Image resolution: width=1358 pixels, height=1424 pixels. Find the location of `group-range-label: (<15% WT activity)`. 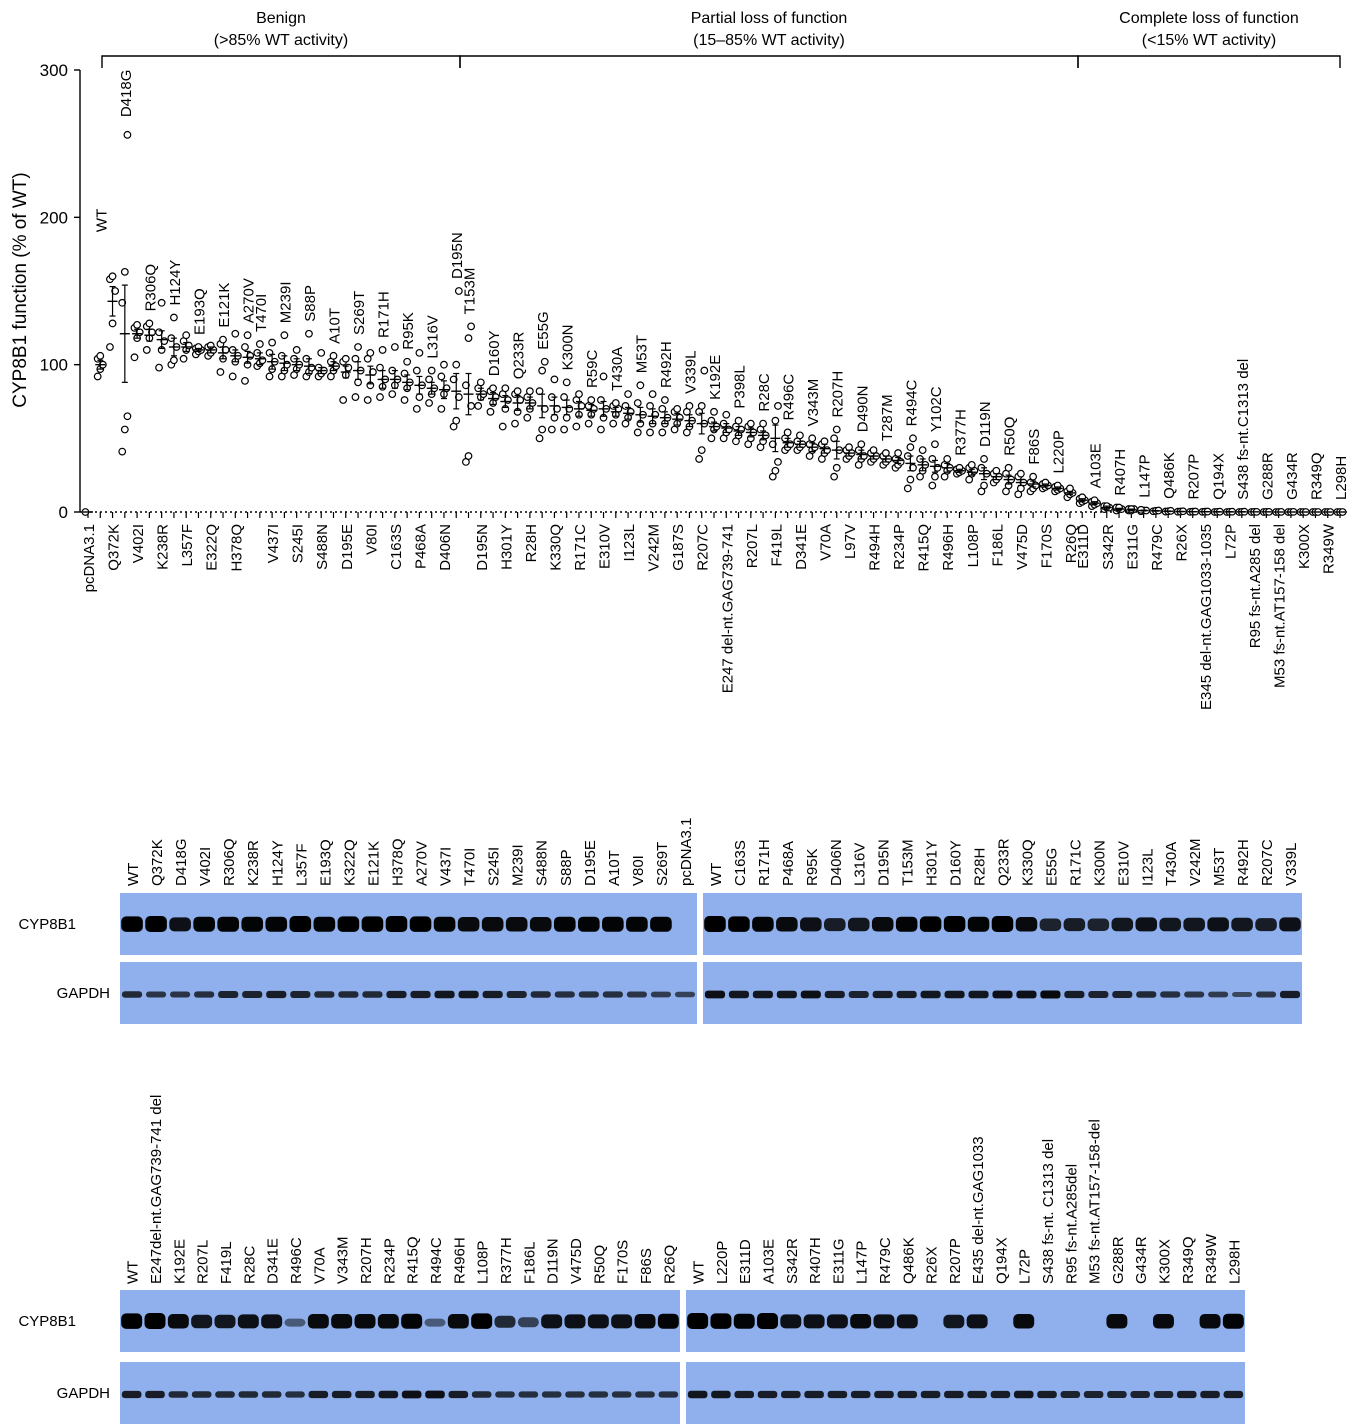

group-range-label: (<15% WT activity) is located at coordinates (1209, 40).